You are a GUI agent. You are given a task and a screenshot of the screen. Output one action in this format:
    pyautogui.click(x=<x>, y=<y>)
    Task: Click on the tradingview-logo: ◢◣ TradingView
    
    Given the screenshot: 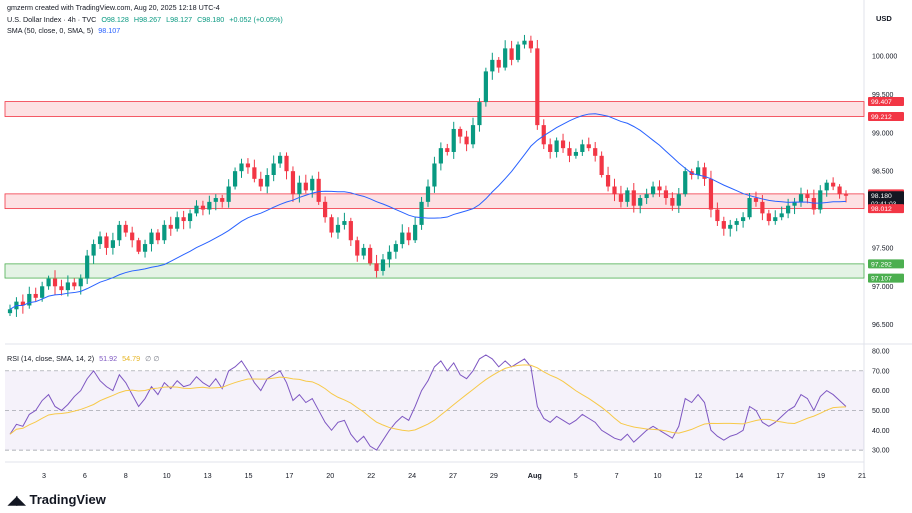 What is the action you would take?
    pyautogui.click(x=57, y=499)
    